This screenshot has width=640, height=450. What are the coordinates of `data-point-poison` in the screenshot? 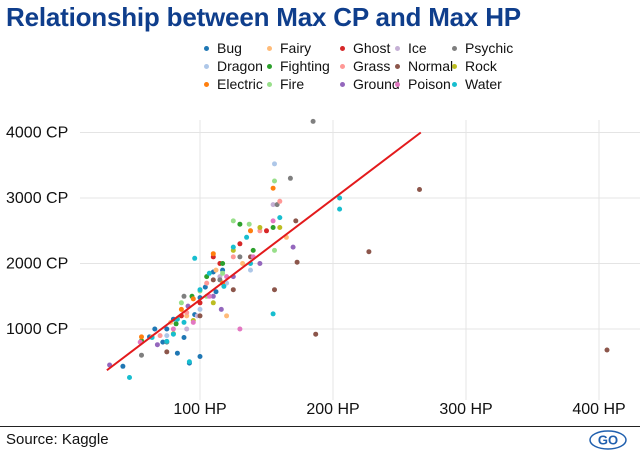 It's located at (240, 329).